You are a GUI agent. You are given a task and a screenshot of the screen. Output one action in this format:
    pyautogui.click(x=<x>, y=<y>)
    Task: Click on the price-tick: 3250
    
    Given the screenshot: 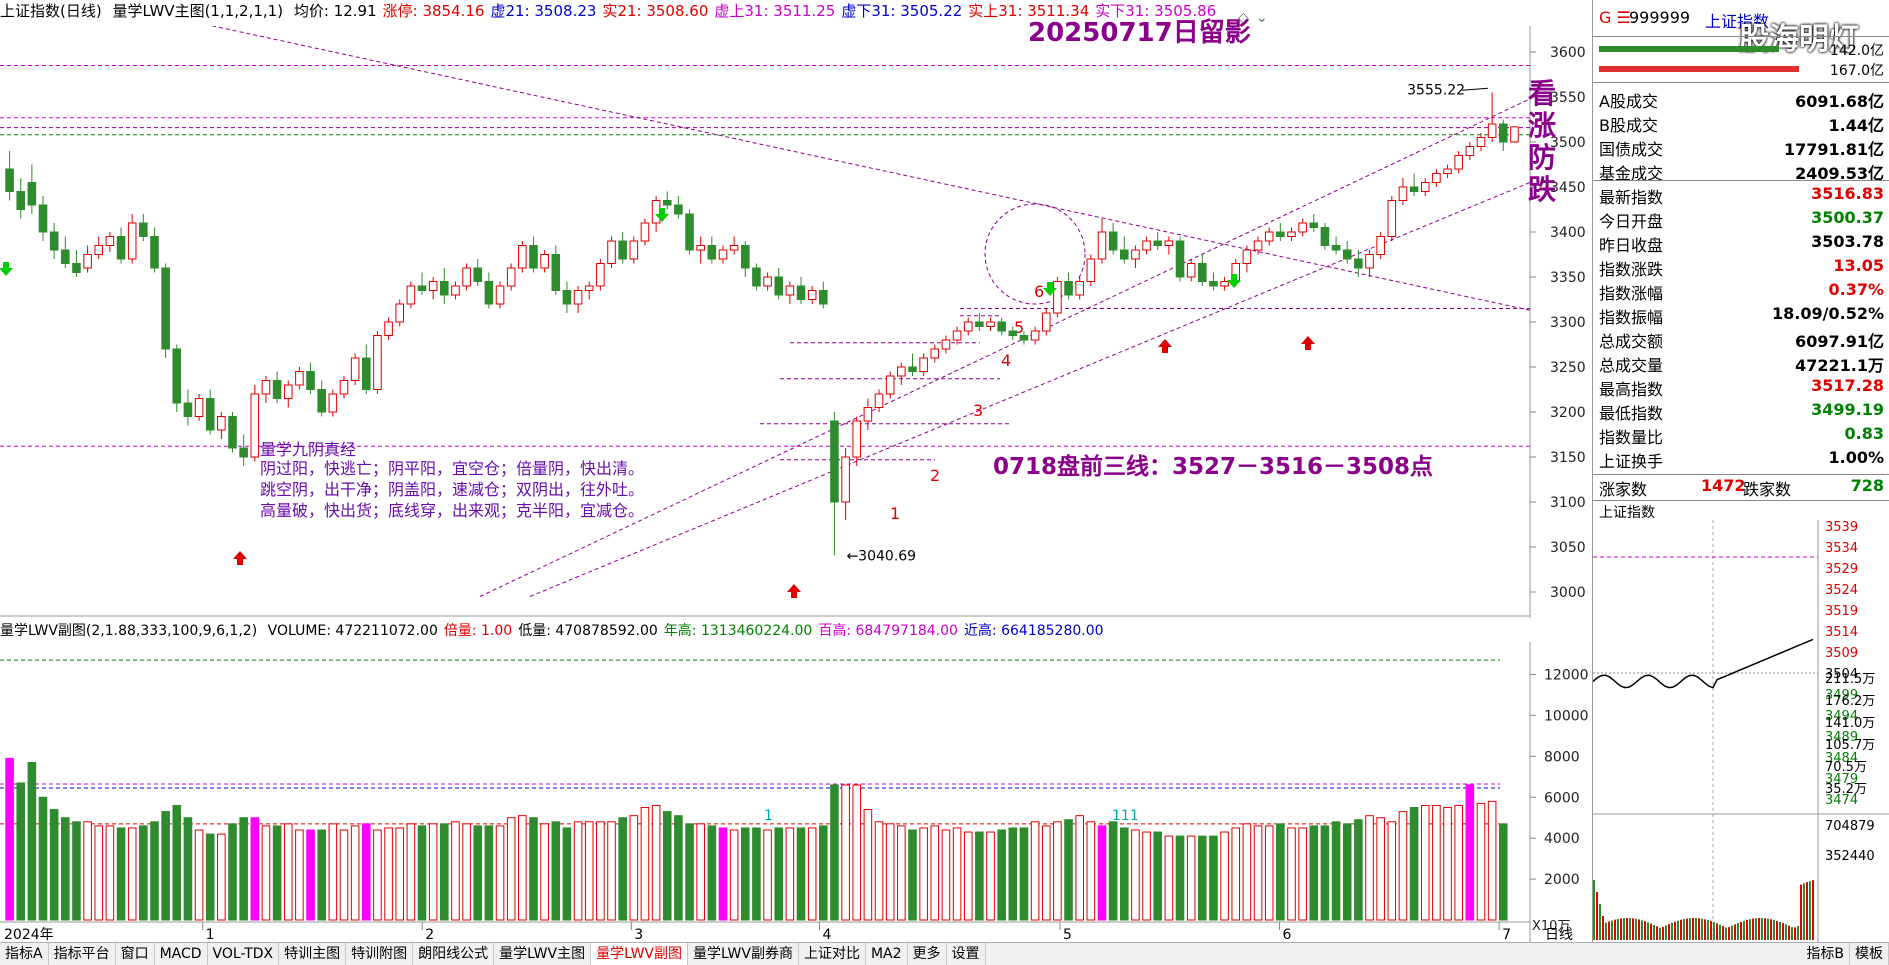 What is the action you would take?
    pyautogui.click(x=1568, y=368)
    